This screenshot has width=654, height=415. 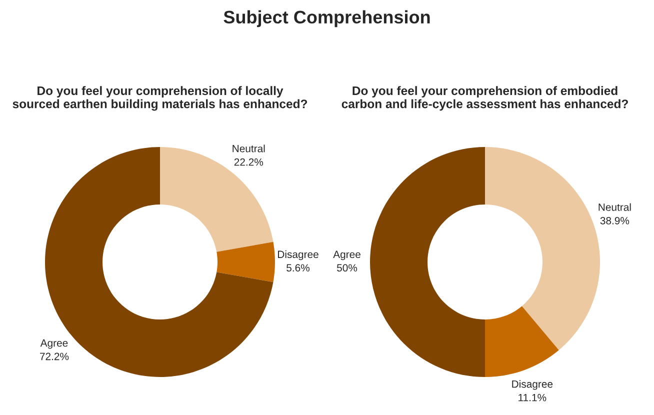 What do you see at coordinates (54, 356) in the screenshot?
I see `data-label: 72.2%` at bounding box center [54, 356].